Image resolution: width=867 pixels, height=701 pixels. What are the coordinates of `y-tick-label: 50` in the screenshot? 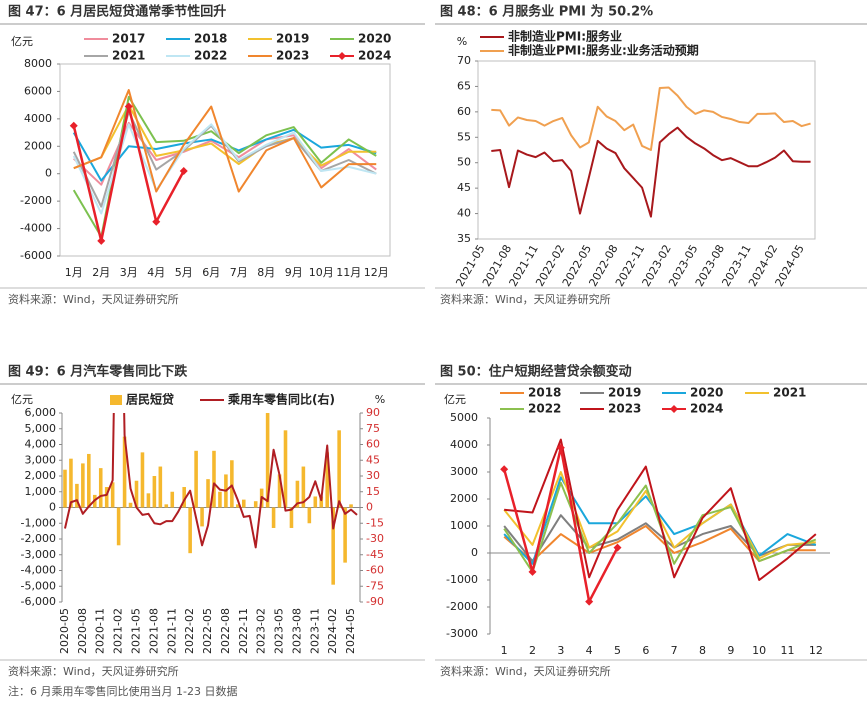 It's located at (464, 162).